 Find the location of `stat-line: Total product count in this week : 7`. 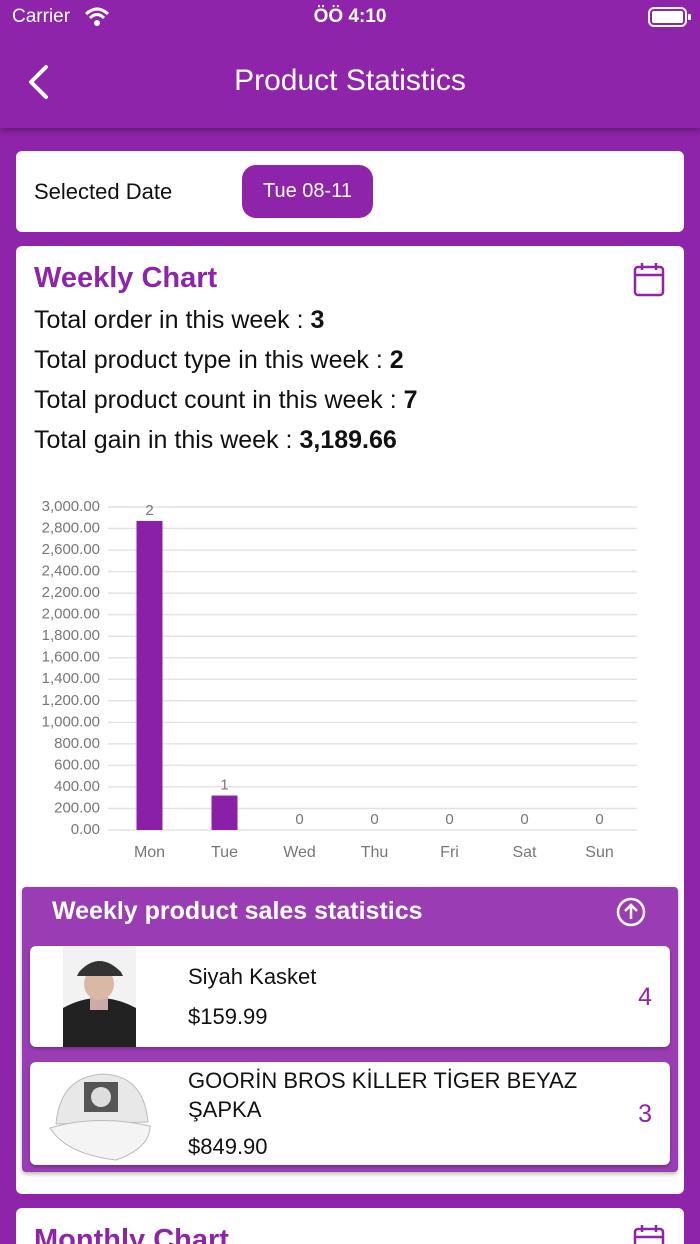

stat-line: Total product count in this week : 7 is located at coordinates (226, 400).